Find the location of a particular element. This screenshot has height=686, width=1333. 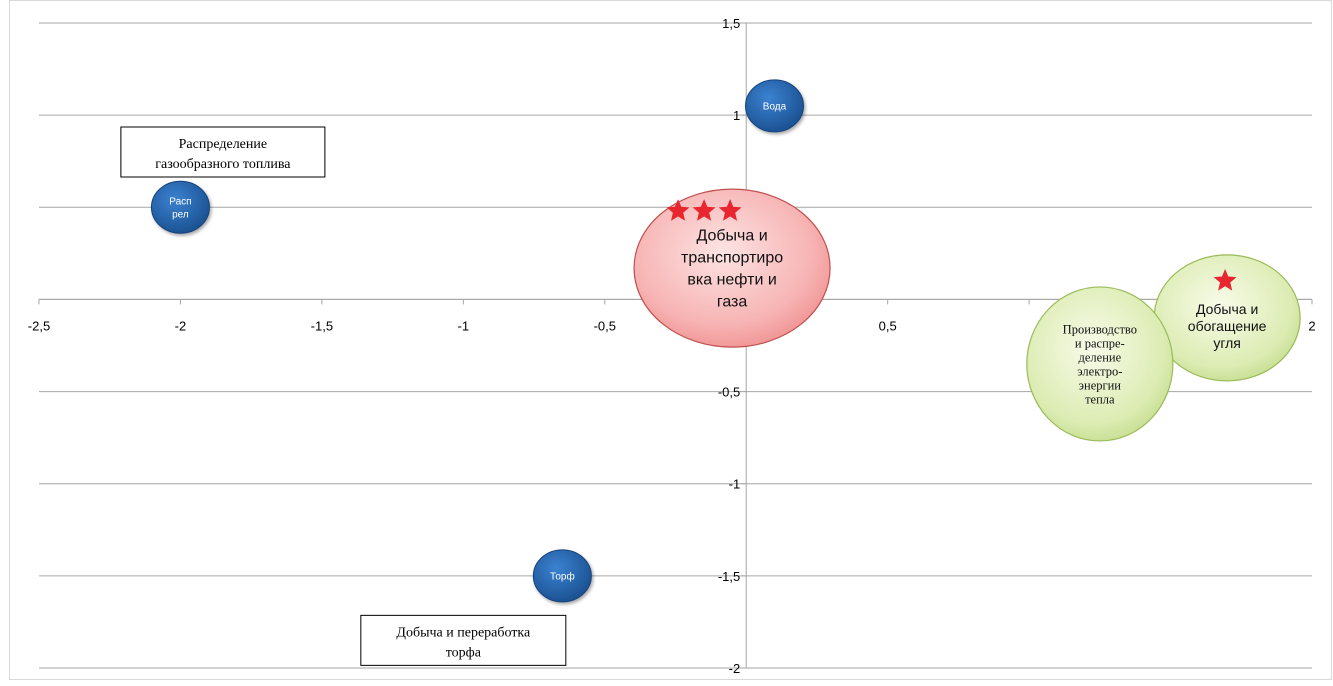

y-tick-label: -0,5 is located at coordinates (729, 392).